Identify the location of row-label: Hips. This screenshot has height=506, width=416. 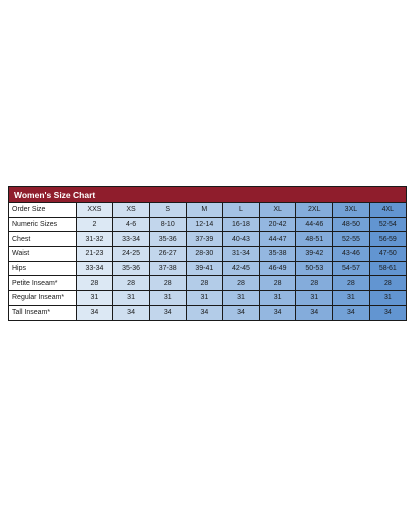
(43, 268).